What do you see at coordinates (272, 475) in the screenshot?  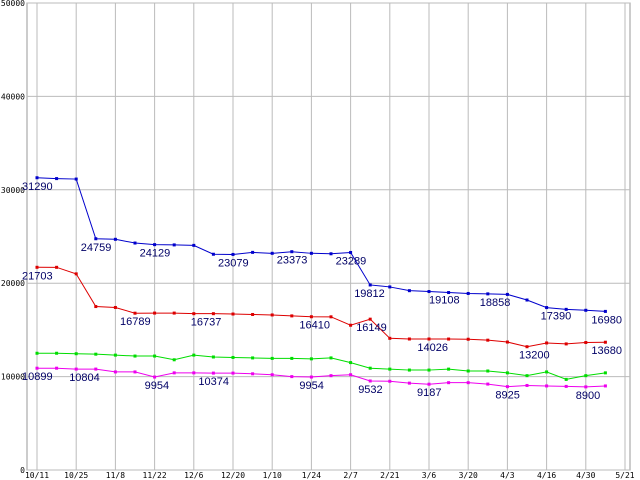 I see `x-tick-label: 1/10` at bounding box center [272, 475].